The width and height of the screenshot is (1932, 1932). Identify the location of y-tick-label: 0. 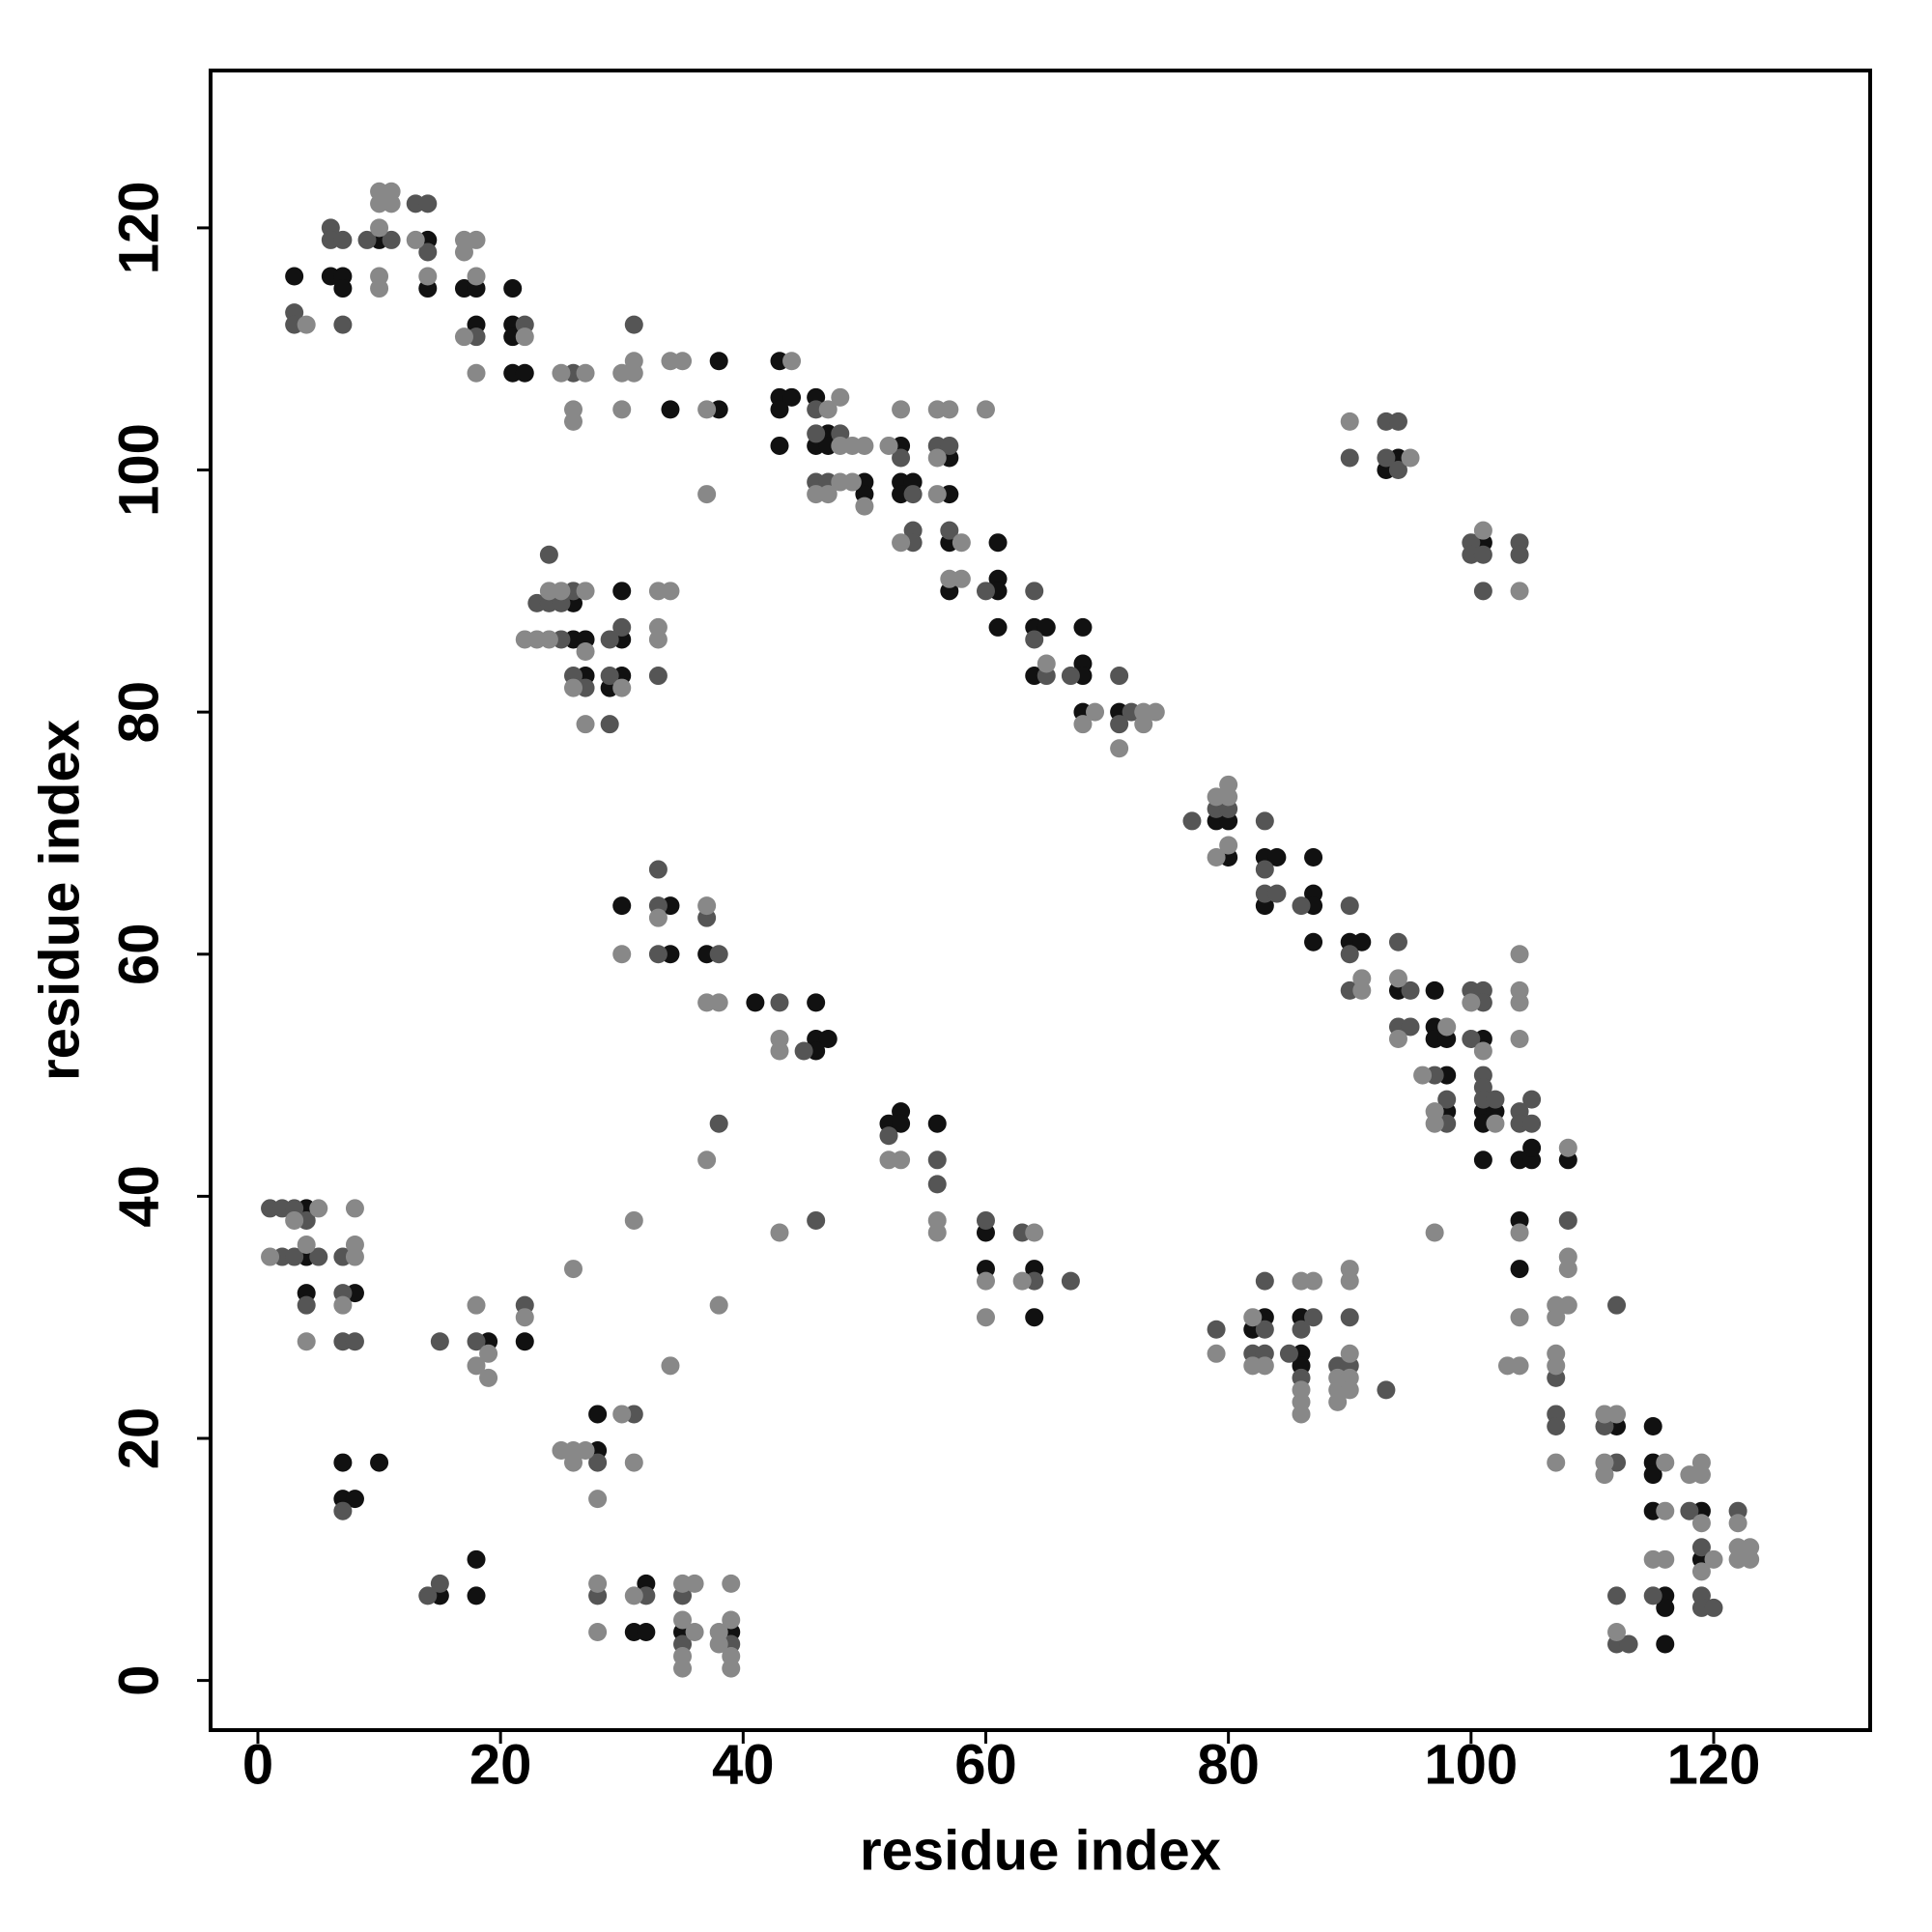
(138, 1679).